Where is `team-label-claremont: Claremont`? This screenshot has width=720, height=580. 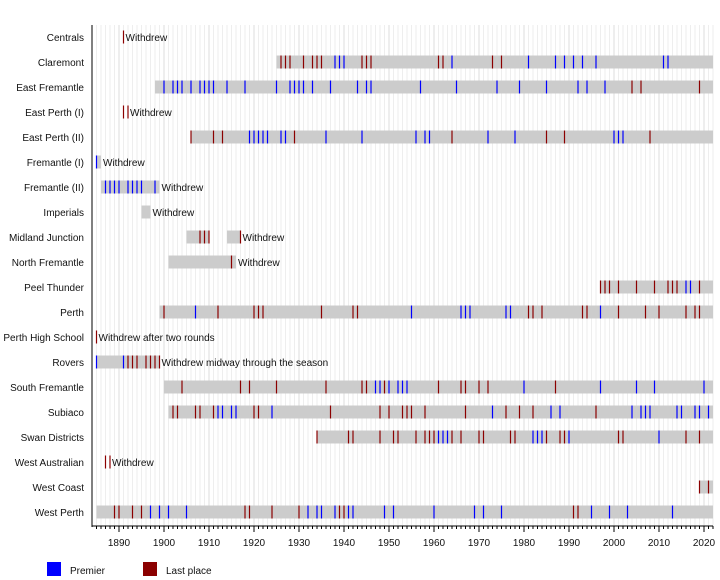
team-label-claremont: Claremont is located at coordinates (61, 63).